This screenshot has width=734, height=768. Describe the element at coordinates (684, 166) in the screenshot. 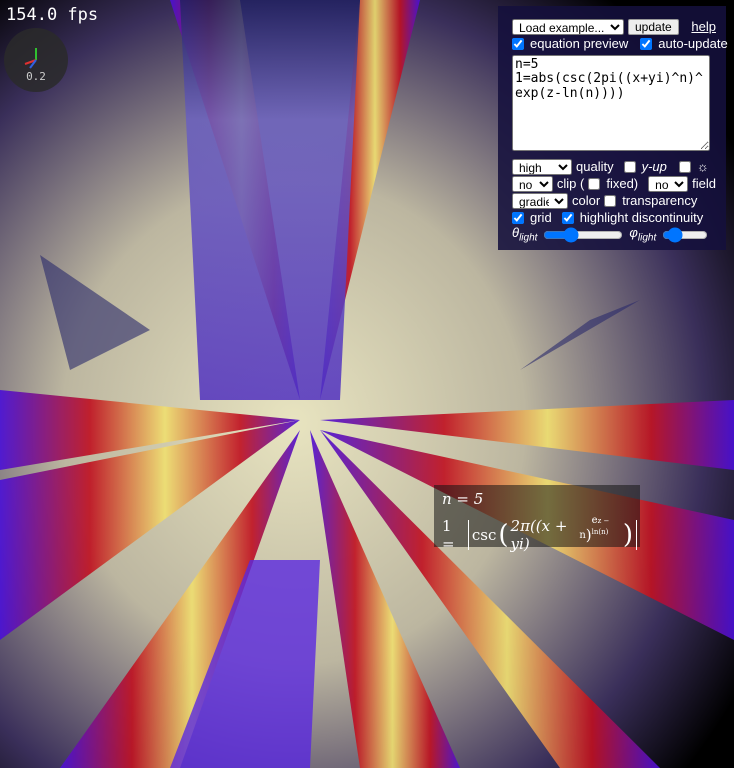

I see `light-checkbox` at that location.